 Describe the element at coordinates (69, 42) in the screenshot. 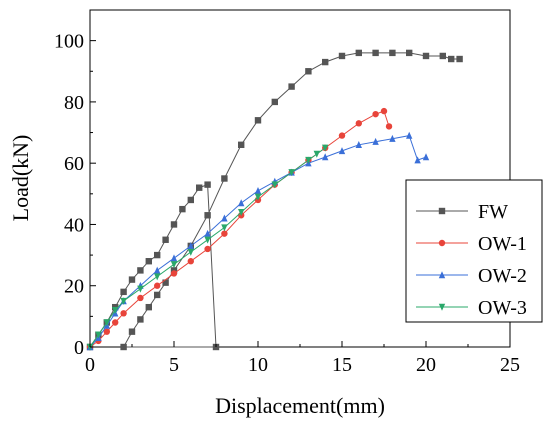

I see `y-tick-label: 100` at that location.